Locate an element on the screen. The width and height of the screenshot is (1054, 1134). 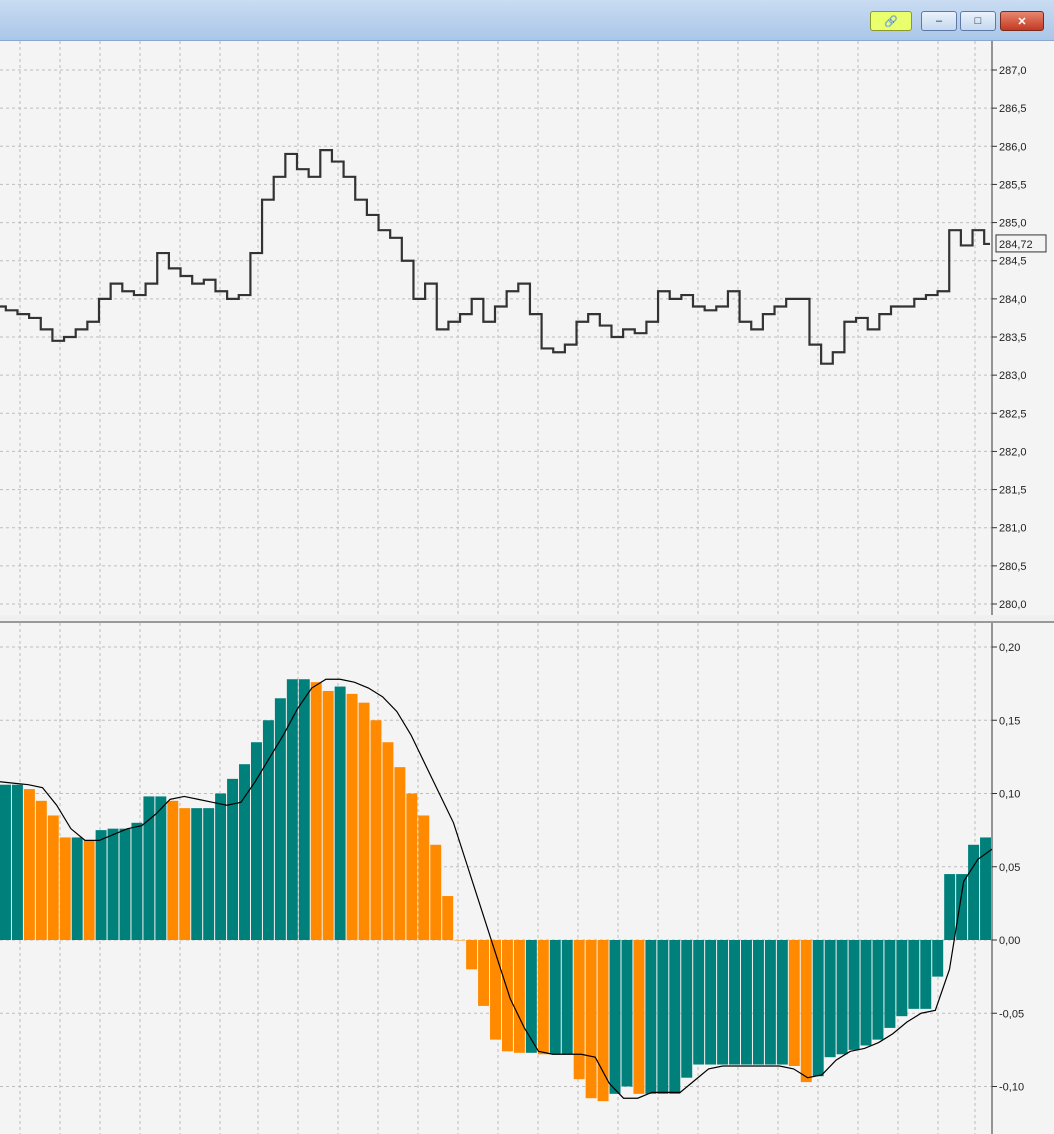
link-icon: 🔗 is located at coordinates (891, 21).